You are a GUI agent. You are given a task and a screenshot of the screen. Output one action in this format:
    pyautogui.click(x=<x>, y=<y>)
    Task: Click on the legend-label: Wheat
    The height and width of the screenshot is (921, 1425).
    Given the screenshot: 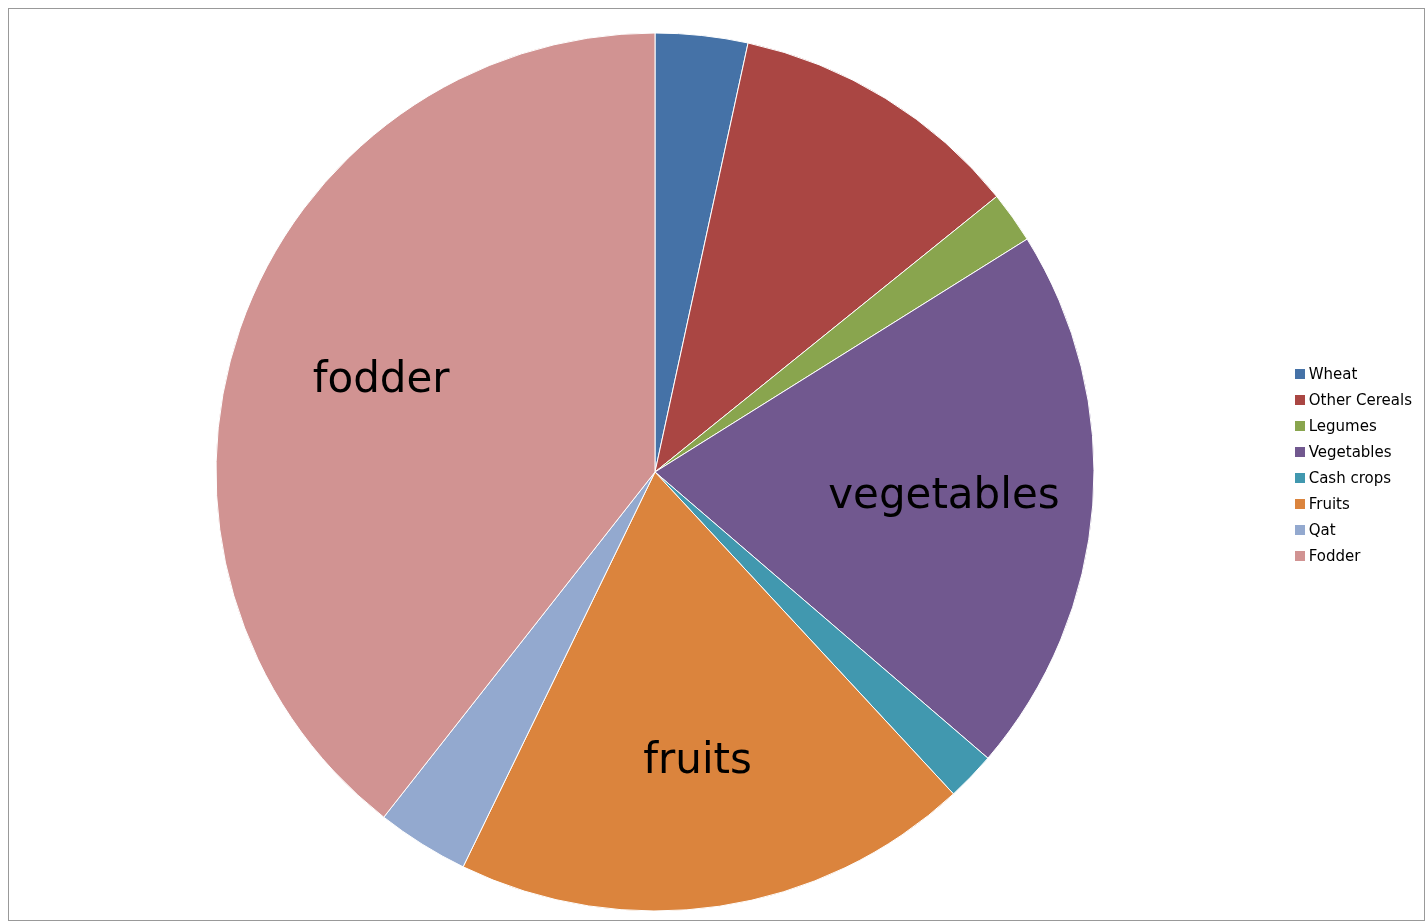 What is the action you would take?
    pyautogui.click(x=1333, y=373)
    